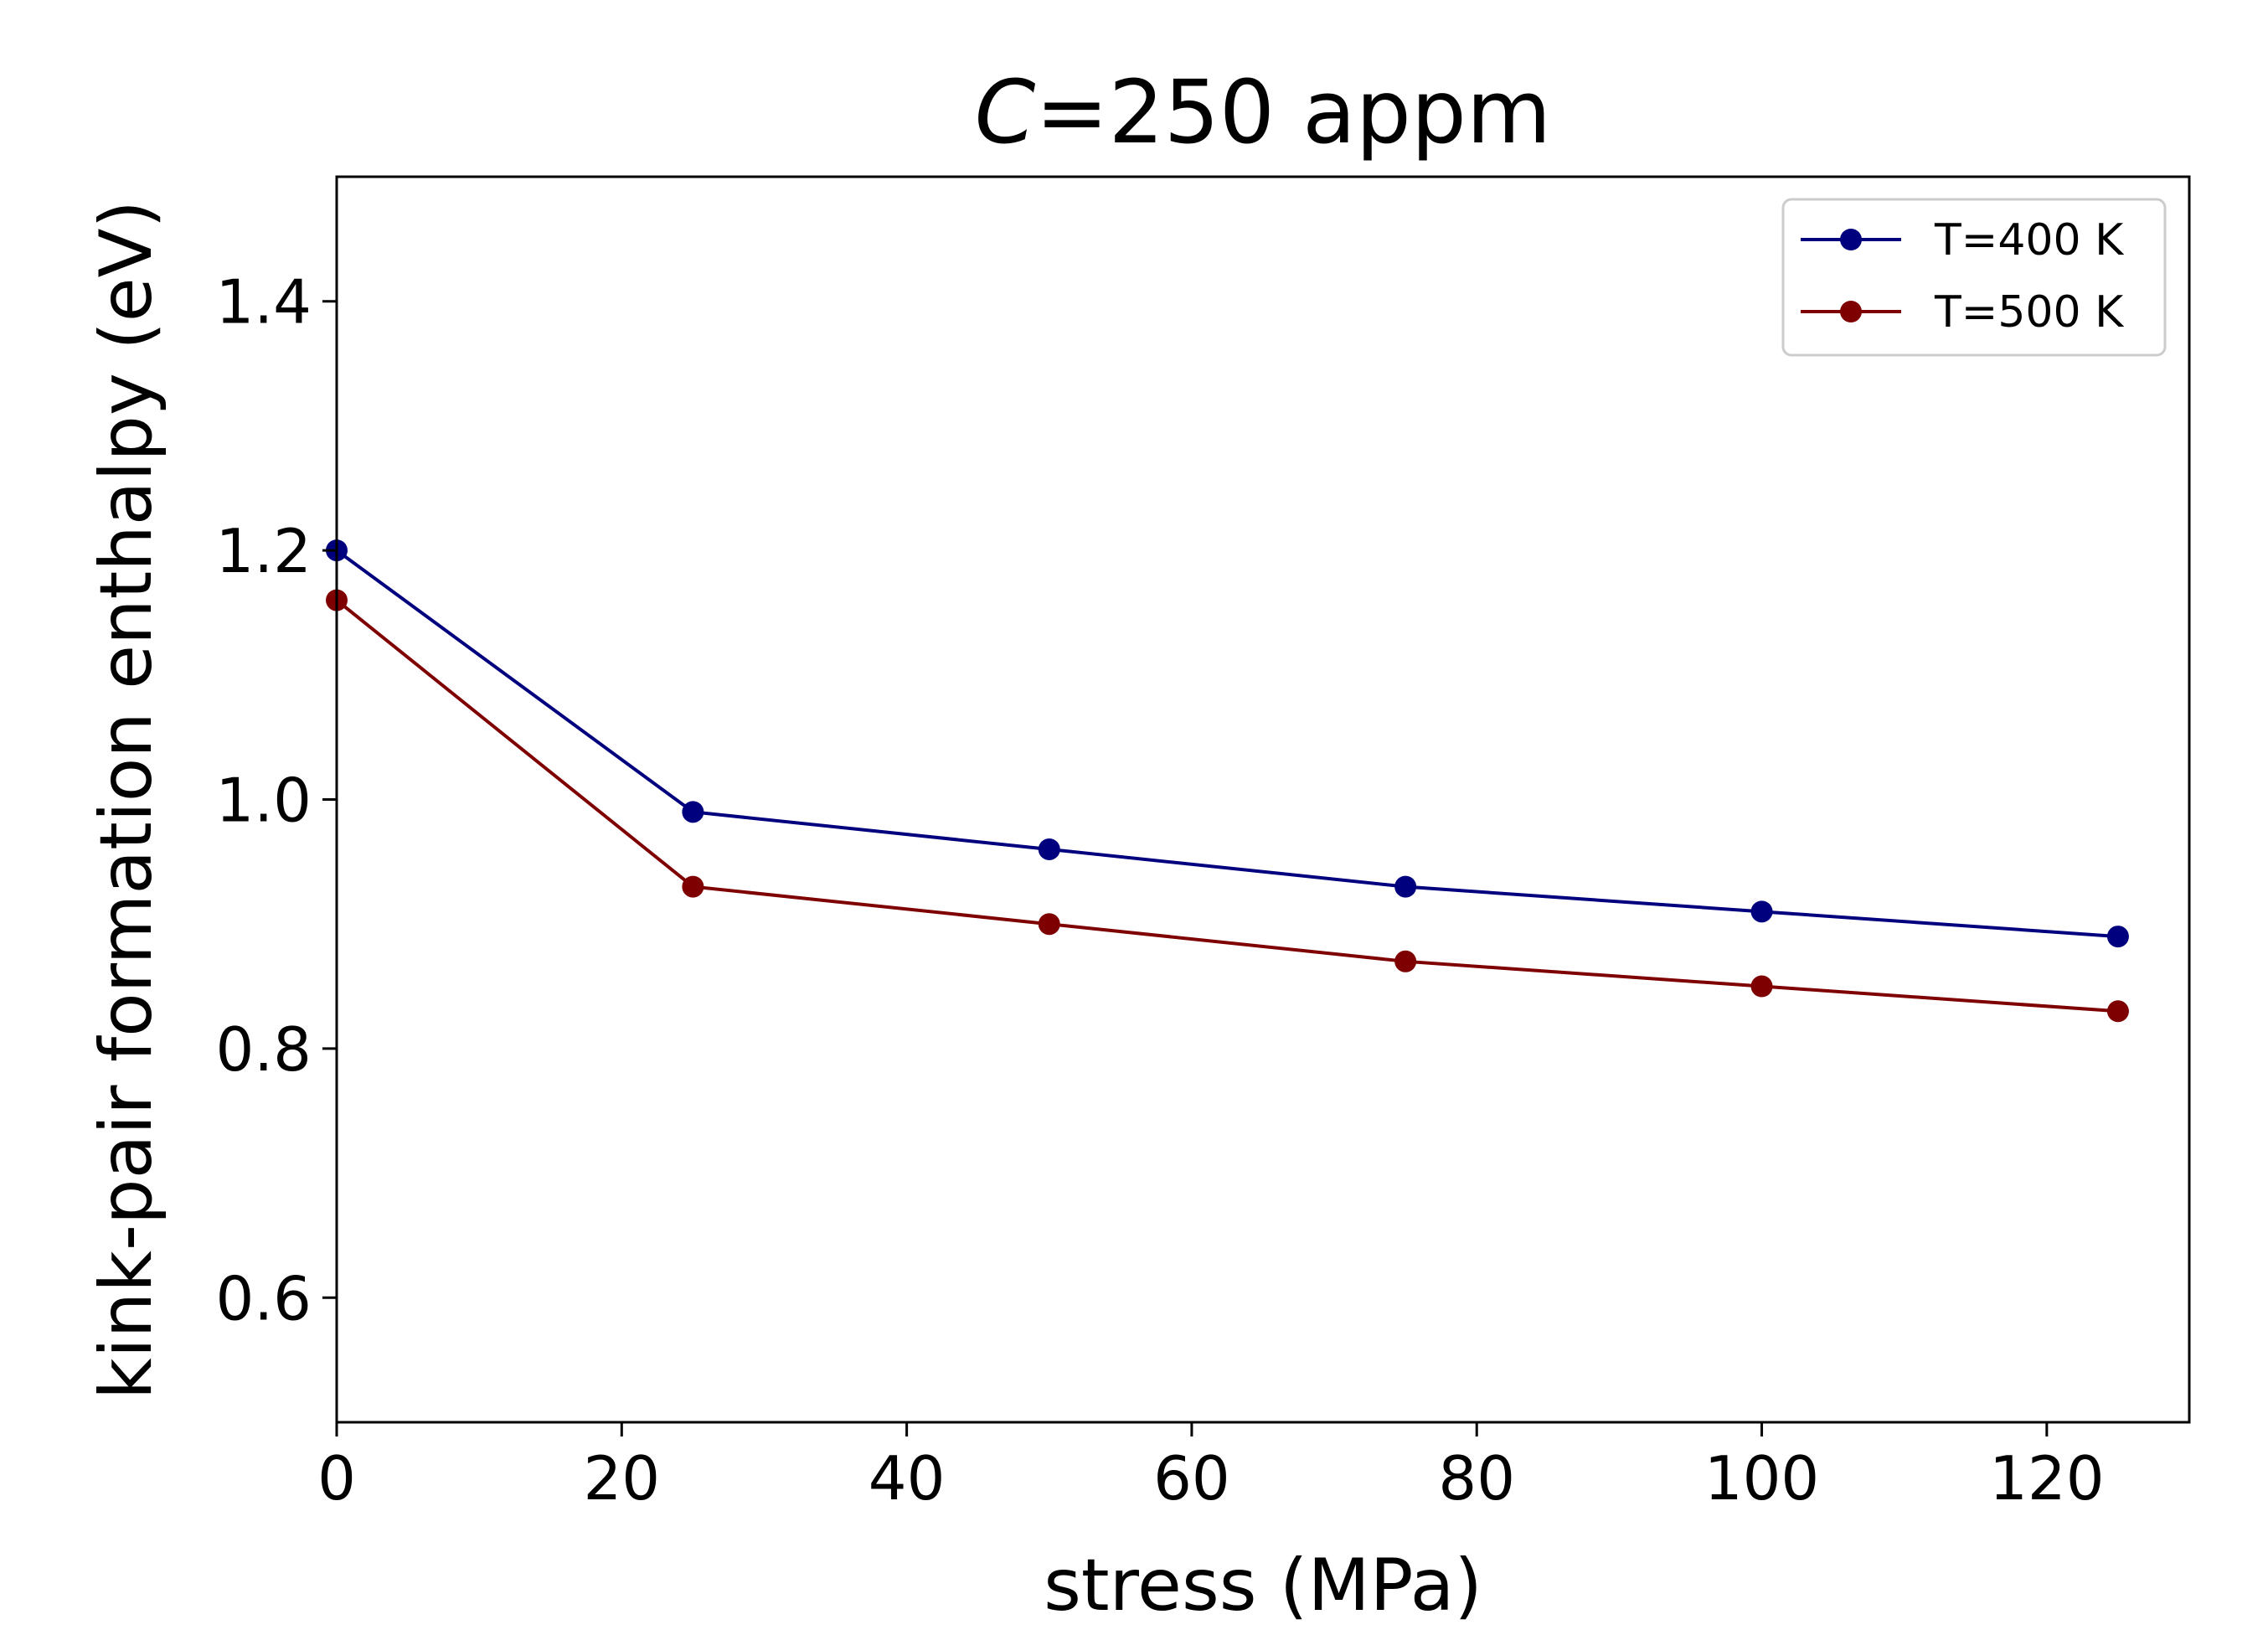 The height and width of the screenshot is (1635, 2268). What do you see at coordinates (907, 1478) in the screenshot?
I see `x-tick-label: 40` at bounding box center [907, 1478].